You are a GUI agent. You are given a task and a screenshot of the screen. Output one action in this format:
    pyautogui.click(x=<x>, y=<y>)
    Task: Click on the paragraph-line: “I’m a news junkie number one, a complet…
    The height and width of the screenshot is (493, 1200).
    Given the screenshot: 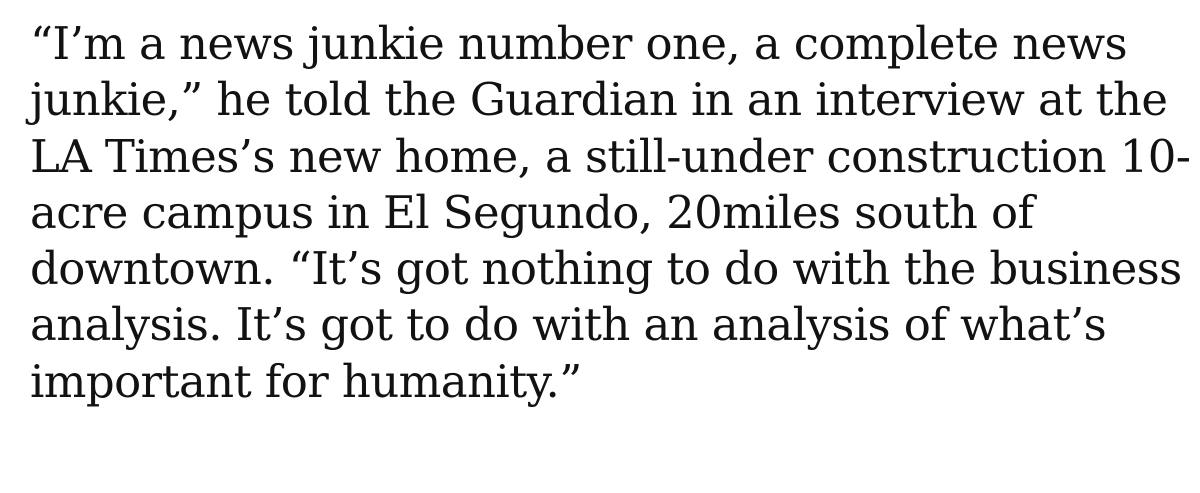 What is the action you would take?
    pyautogui.click(x=579, y=43)
    